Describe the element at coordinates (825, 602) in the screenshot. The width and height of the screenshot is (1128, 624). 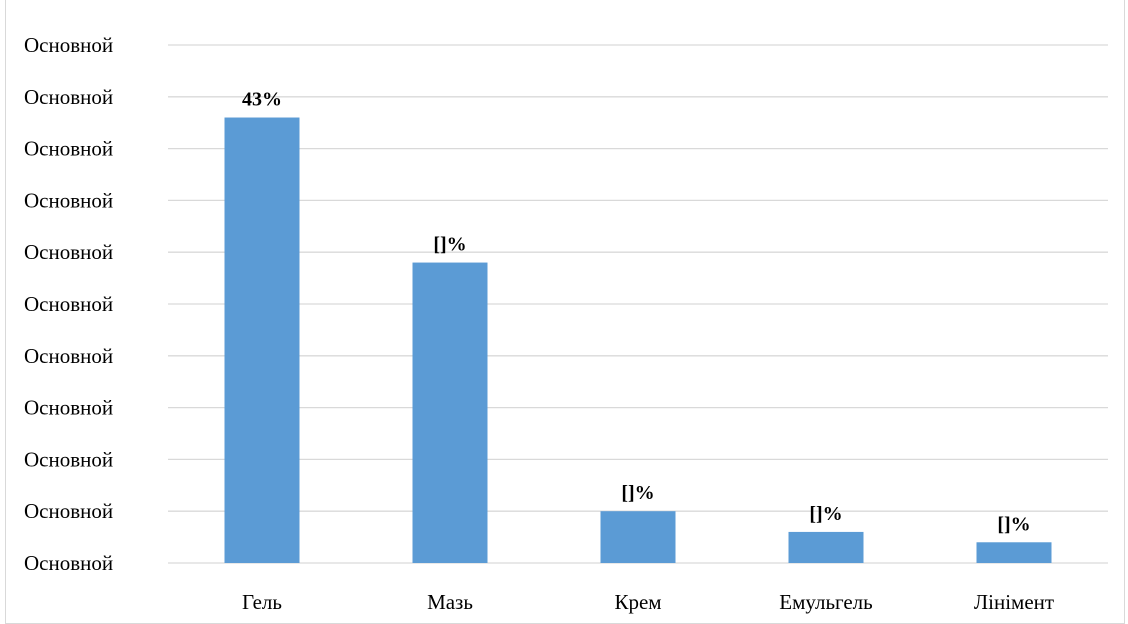
I see `category-label: Емульгель` at that location.